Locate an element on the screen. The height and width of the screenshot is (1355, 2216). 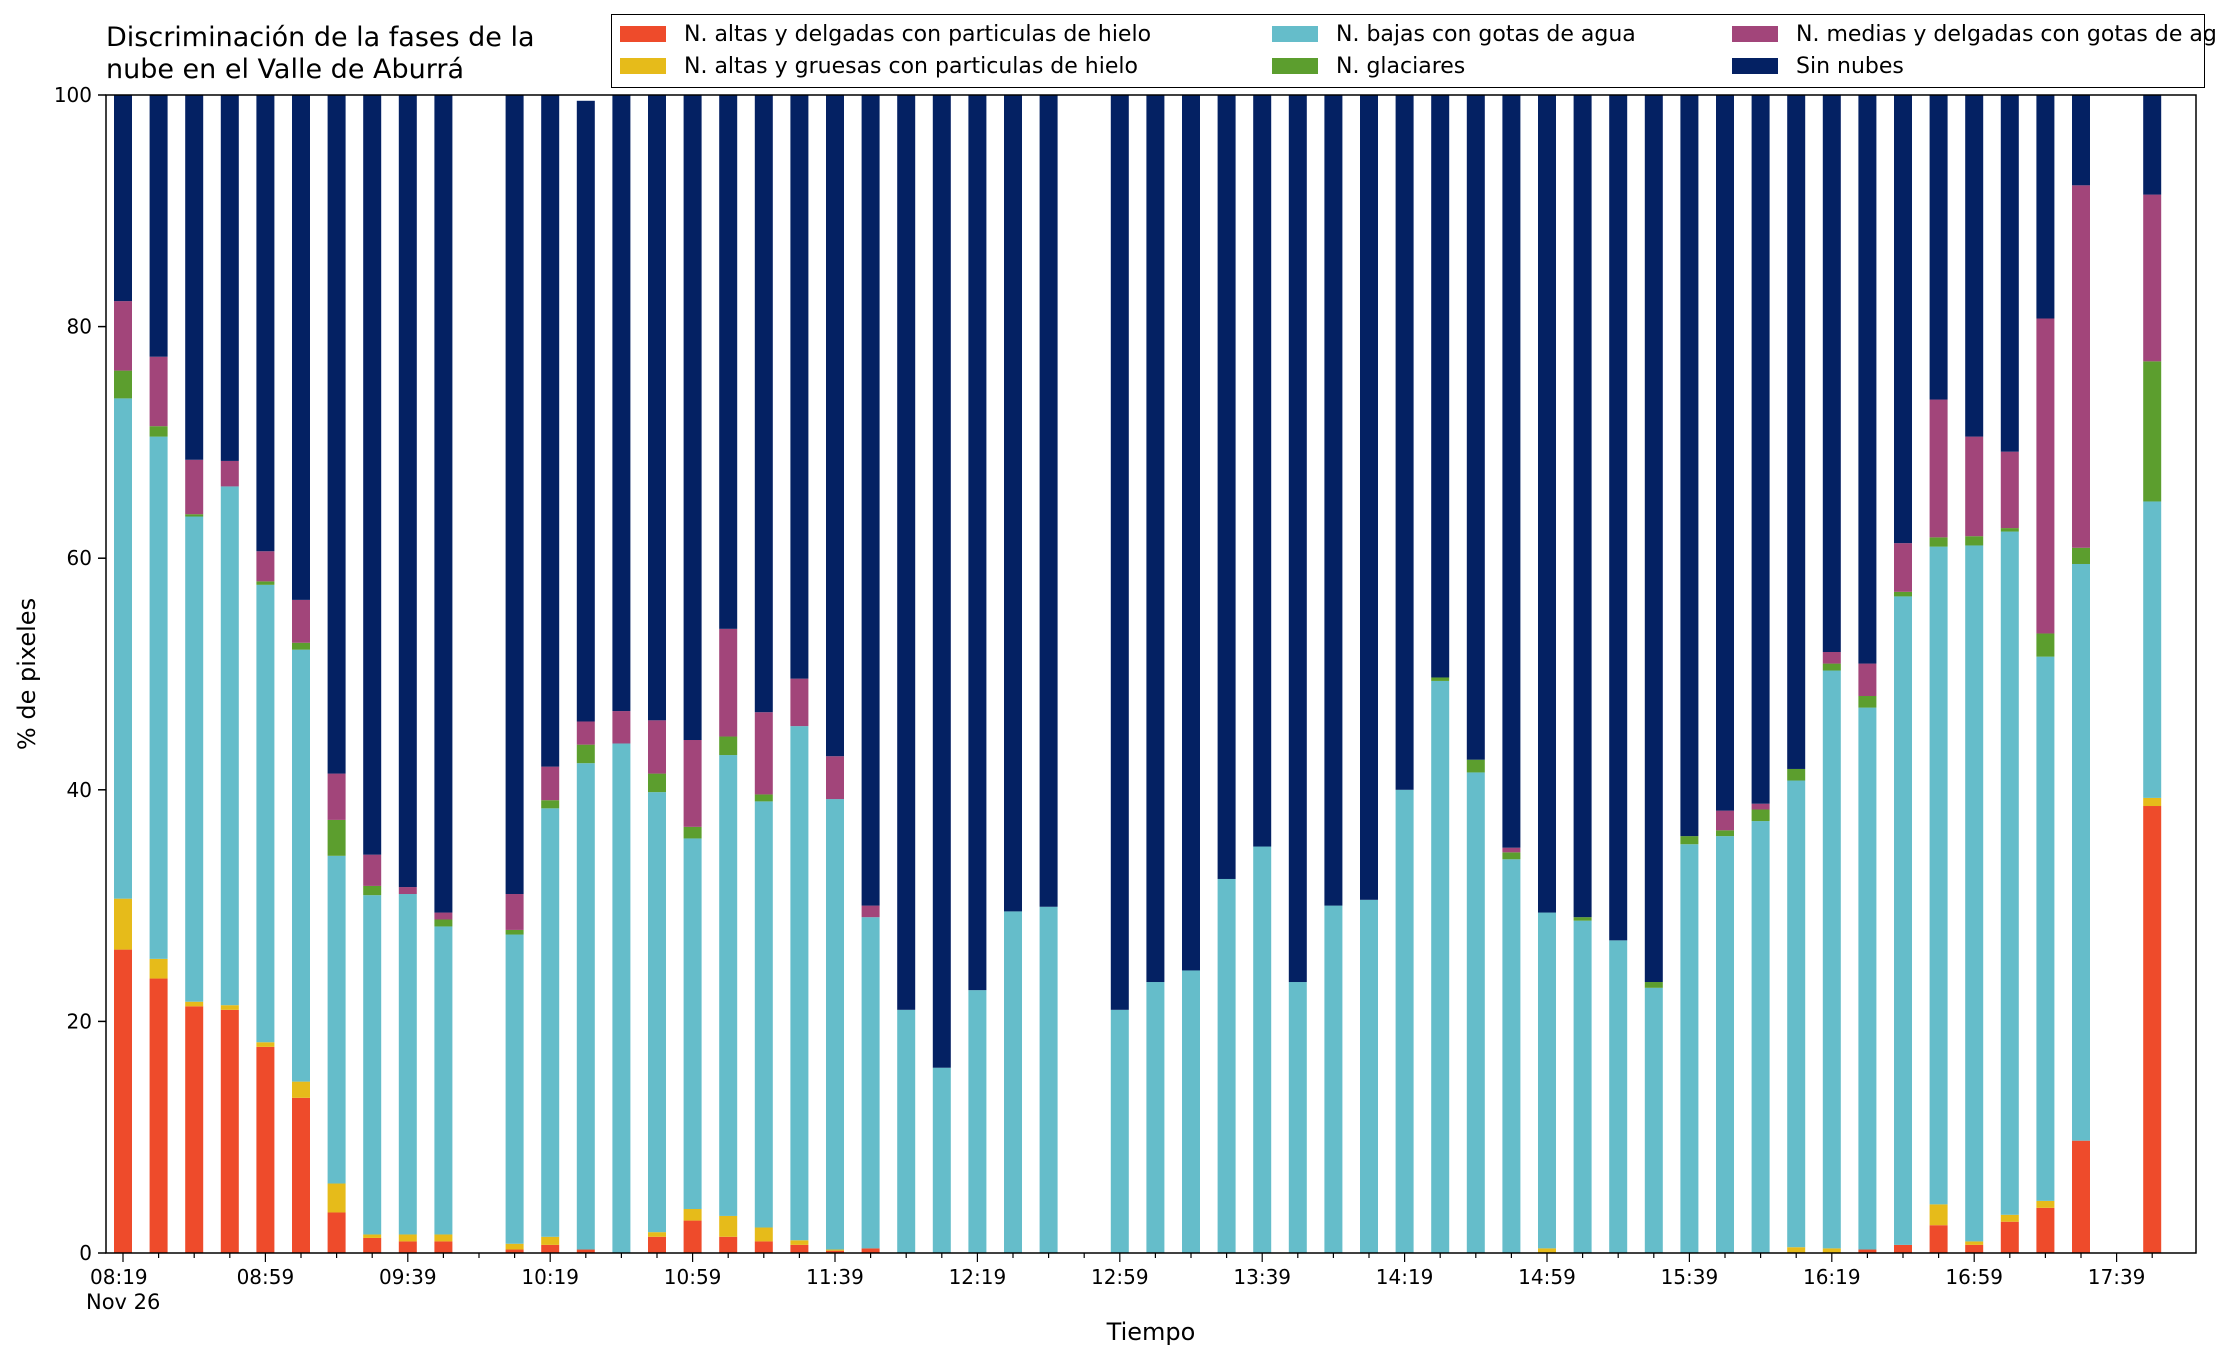
bar-segment-s4-t50 is located at coordinates (1903, 567).